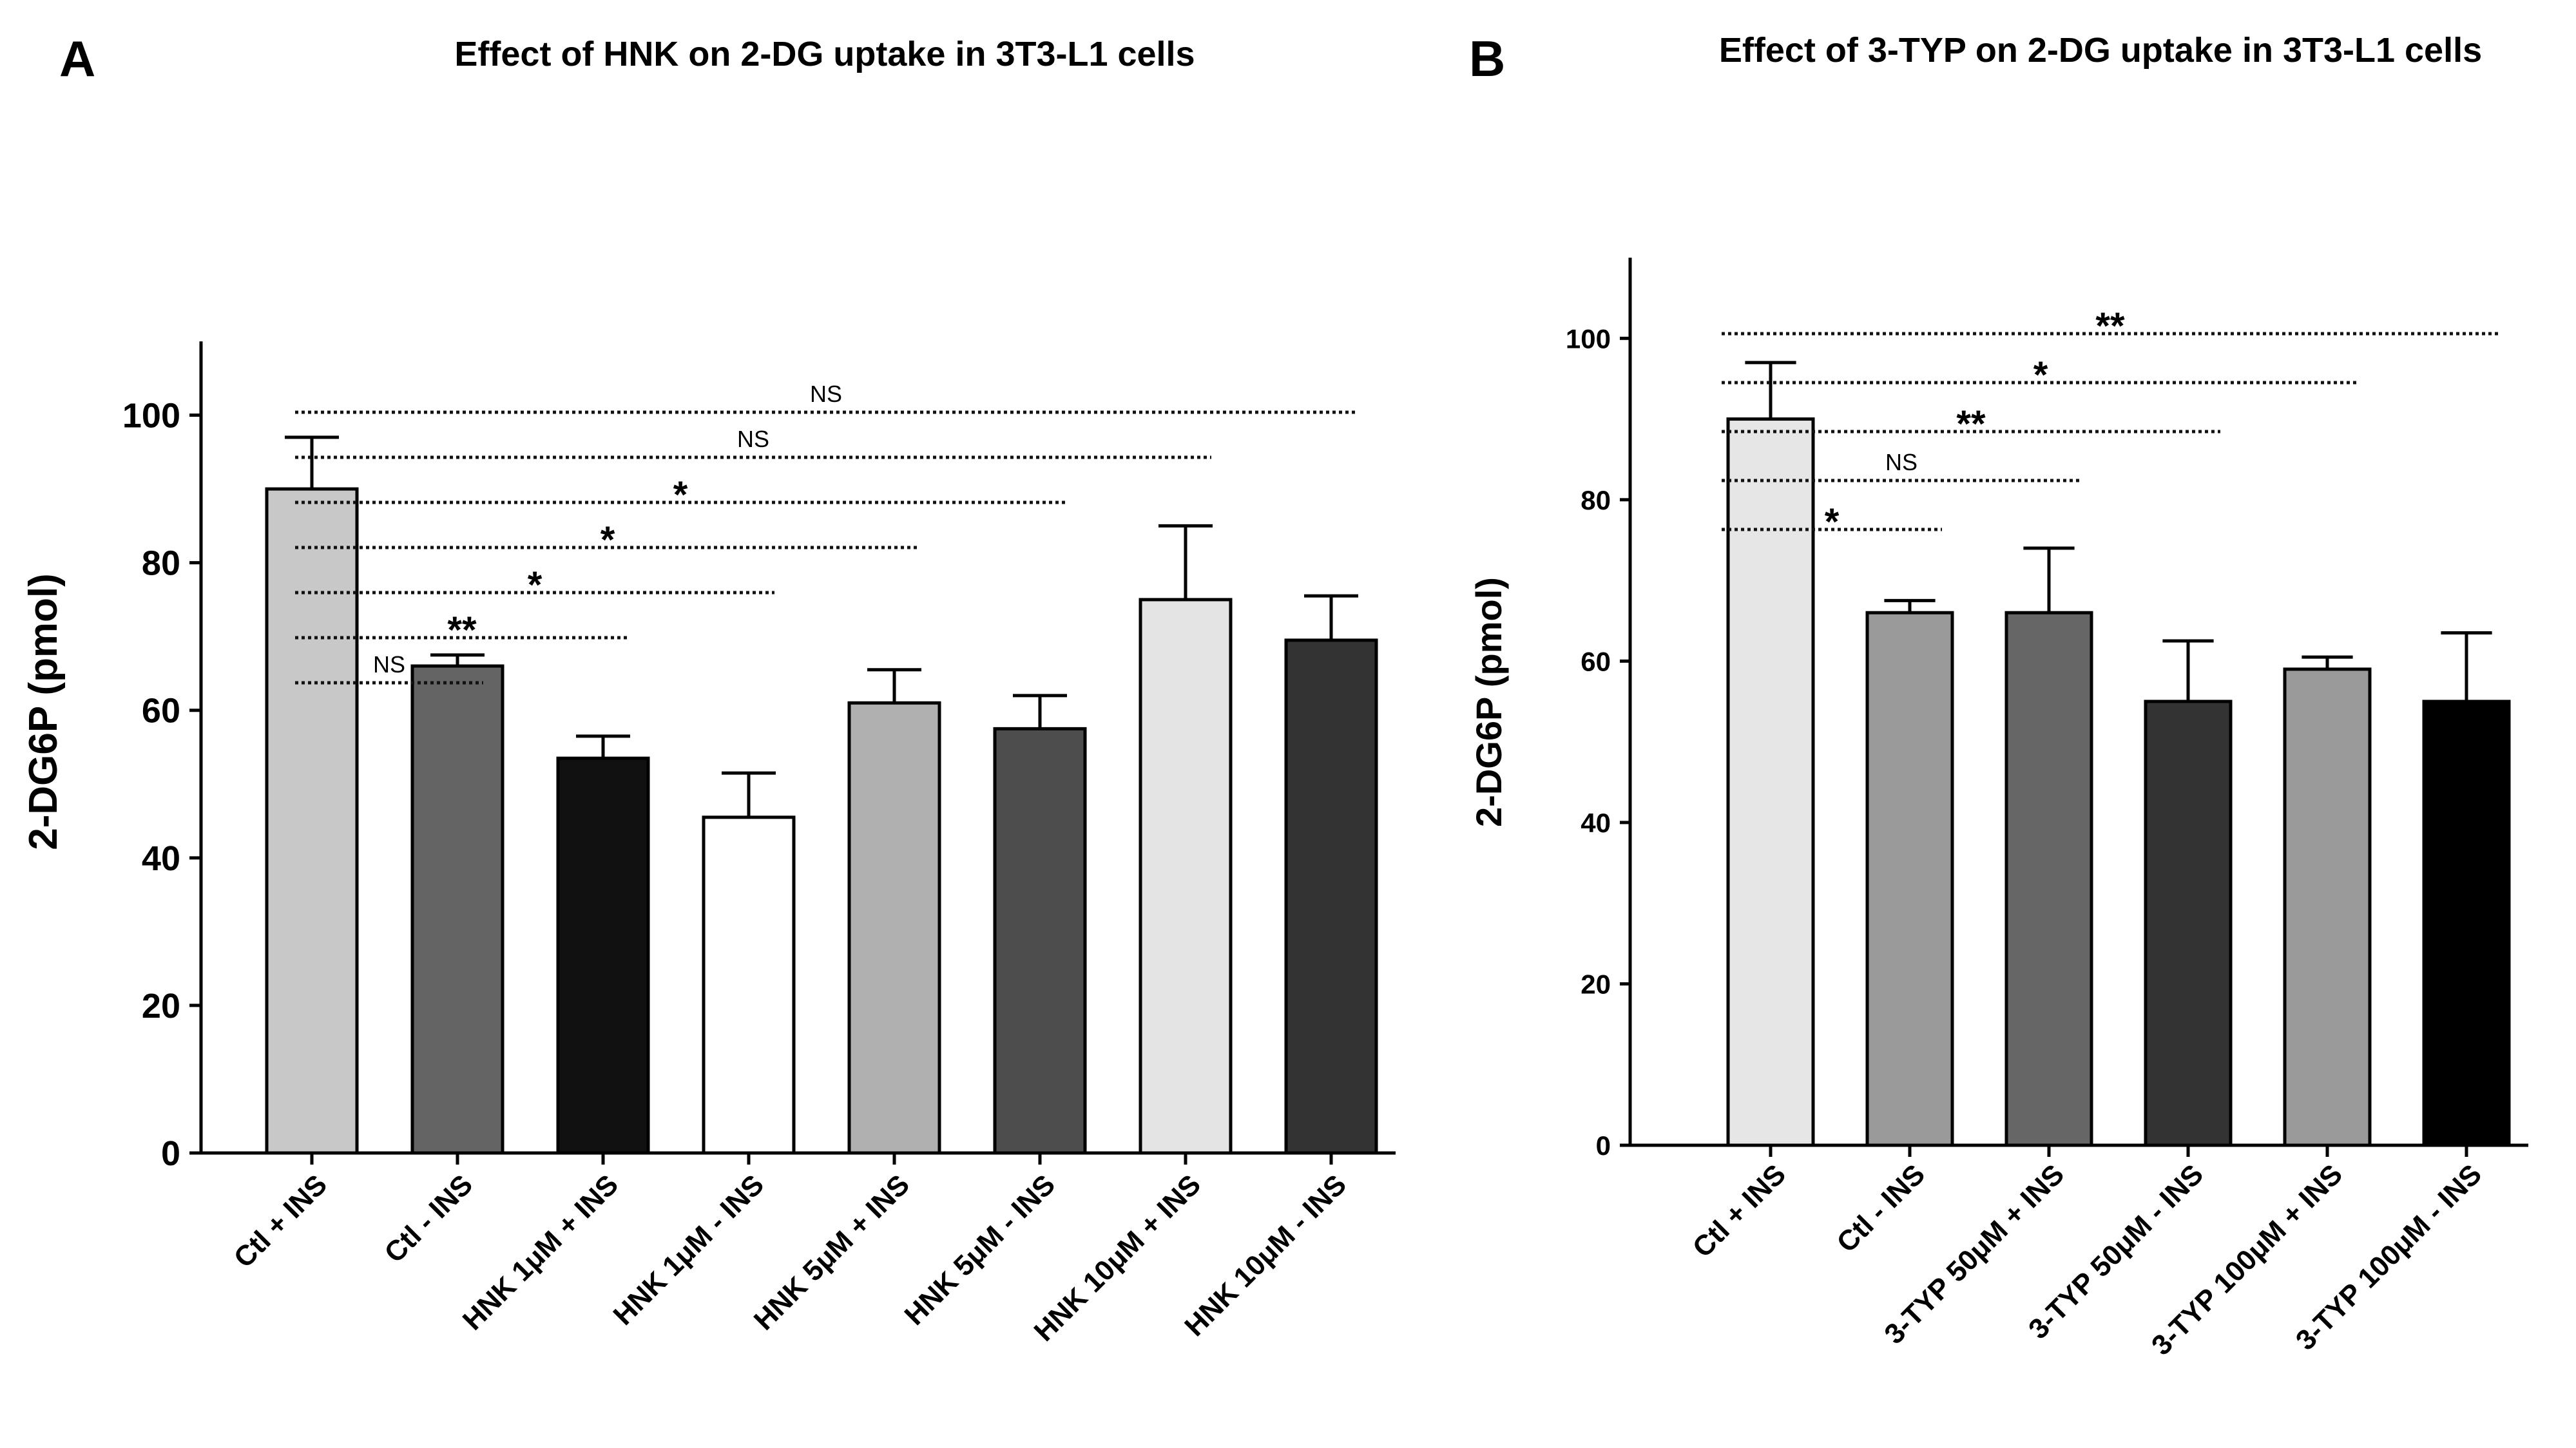 The height and width of the screenshot is (1448, 2576). I want to click on panel-b-y-tick-label: 80, so click(1596, 500).